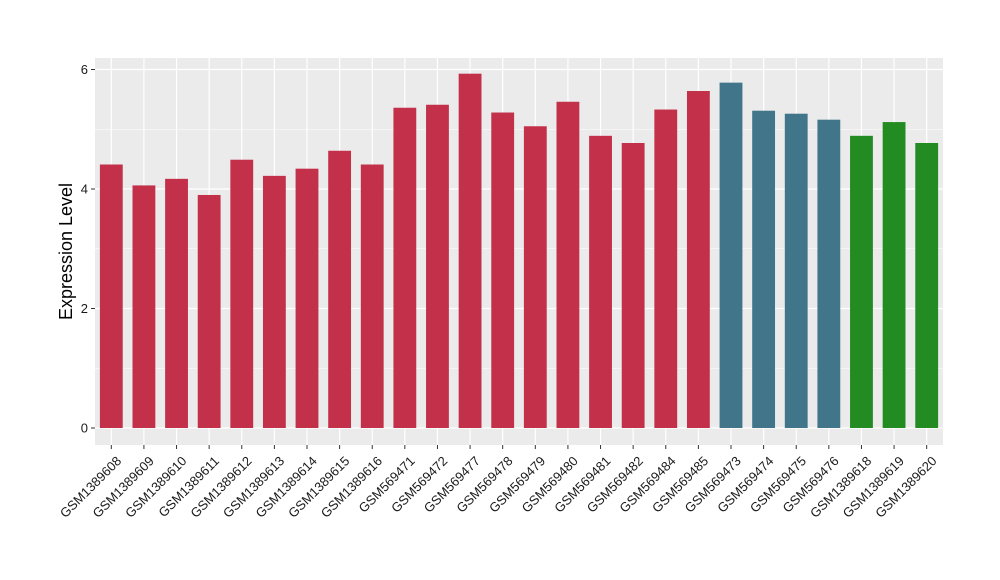 This screenshot has width=1000, height=580. I want to click on bar-GSM1389620, so click(927, 285).